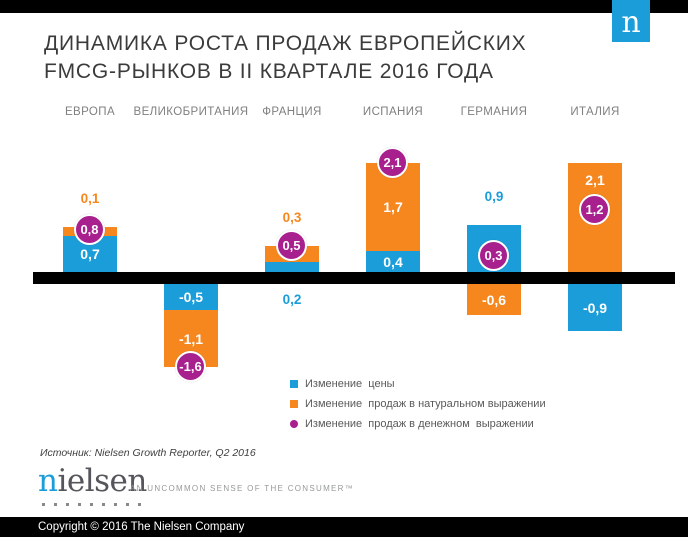 Image resolution: width=688 pixels, height=537 pixels. I want to click on legend-item: Изменение цены, so click(418, 384).